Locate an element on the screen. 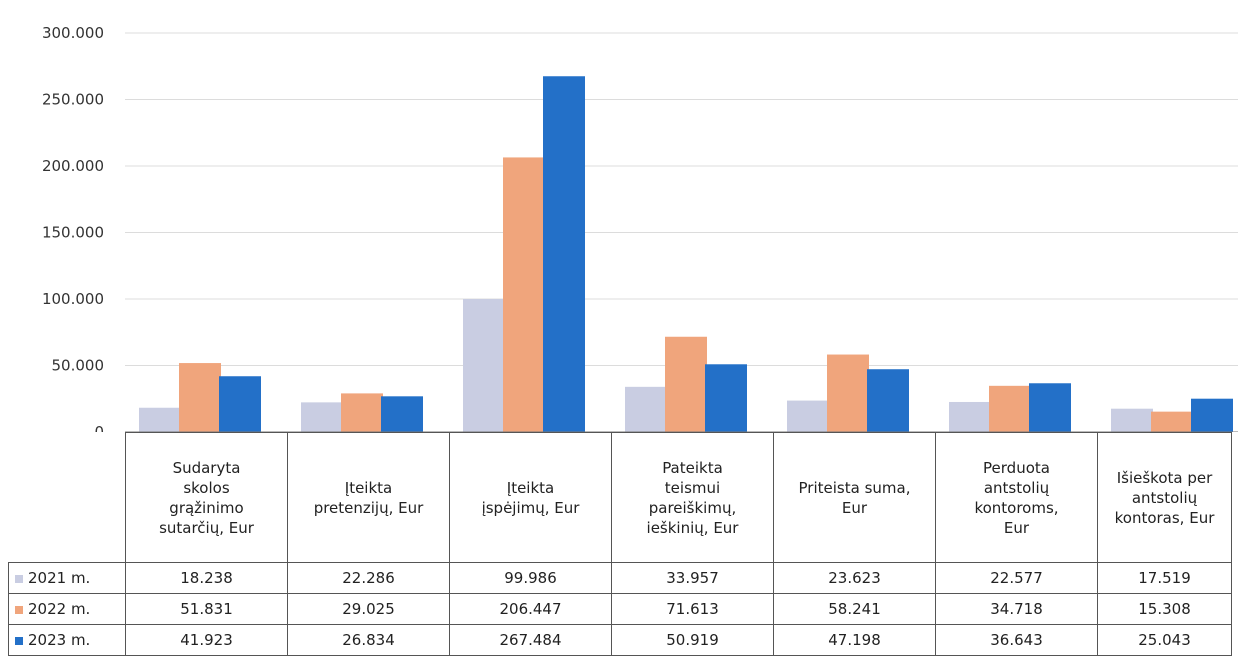  data-value: 22.286 is located at coordinates (369, 578).